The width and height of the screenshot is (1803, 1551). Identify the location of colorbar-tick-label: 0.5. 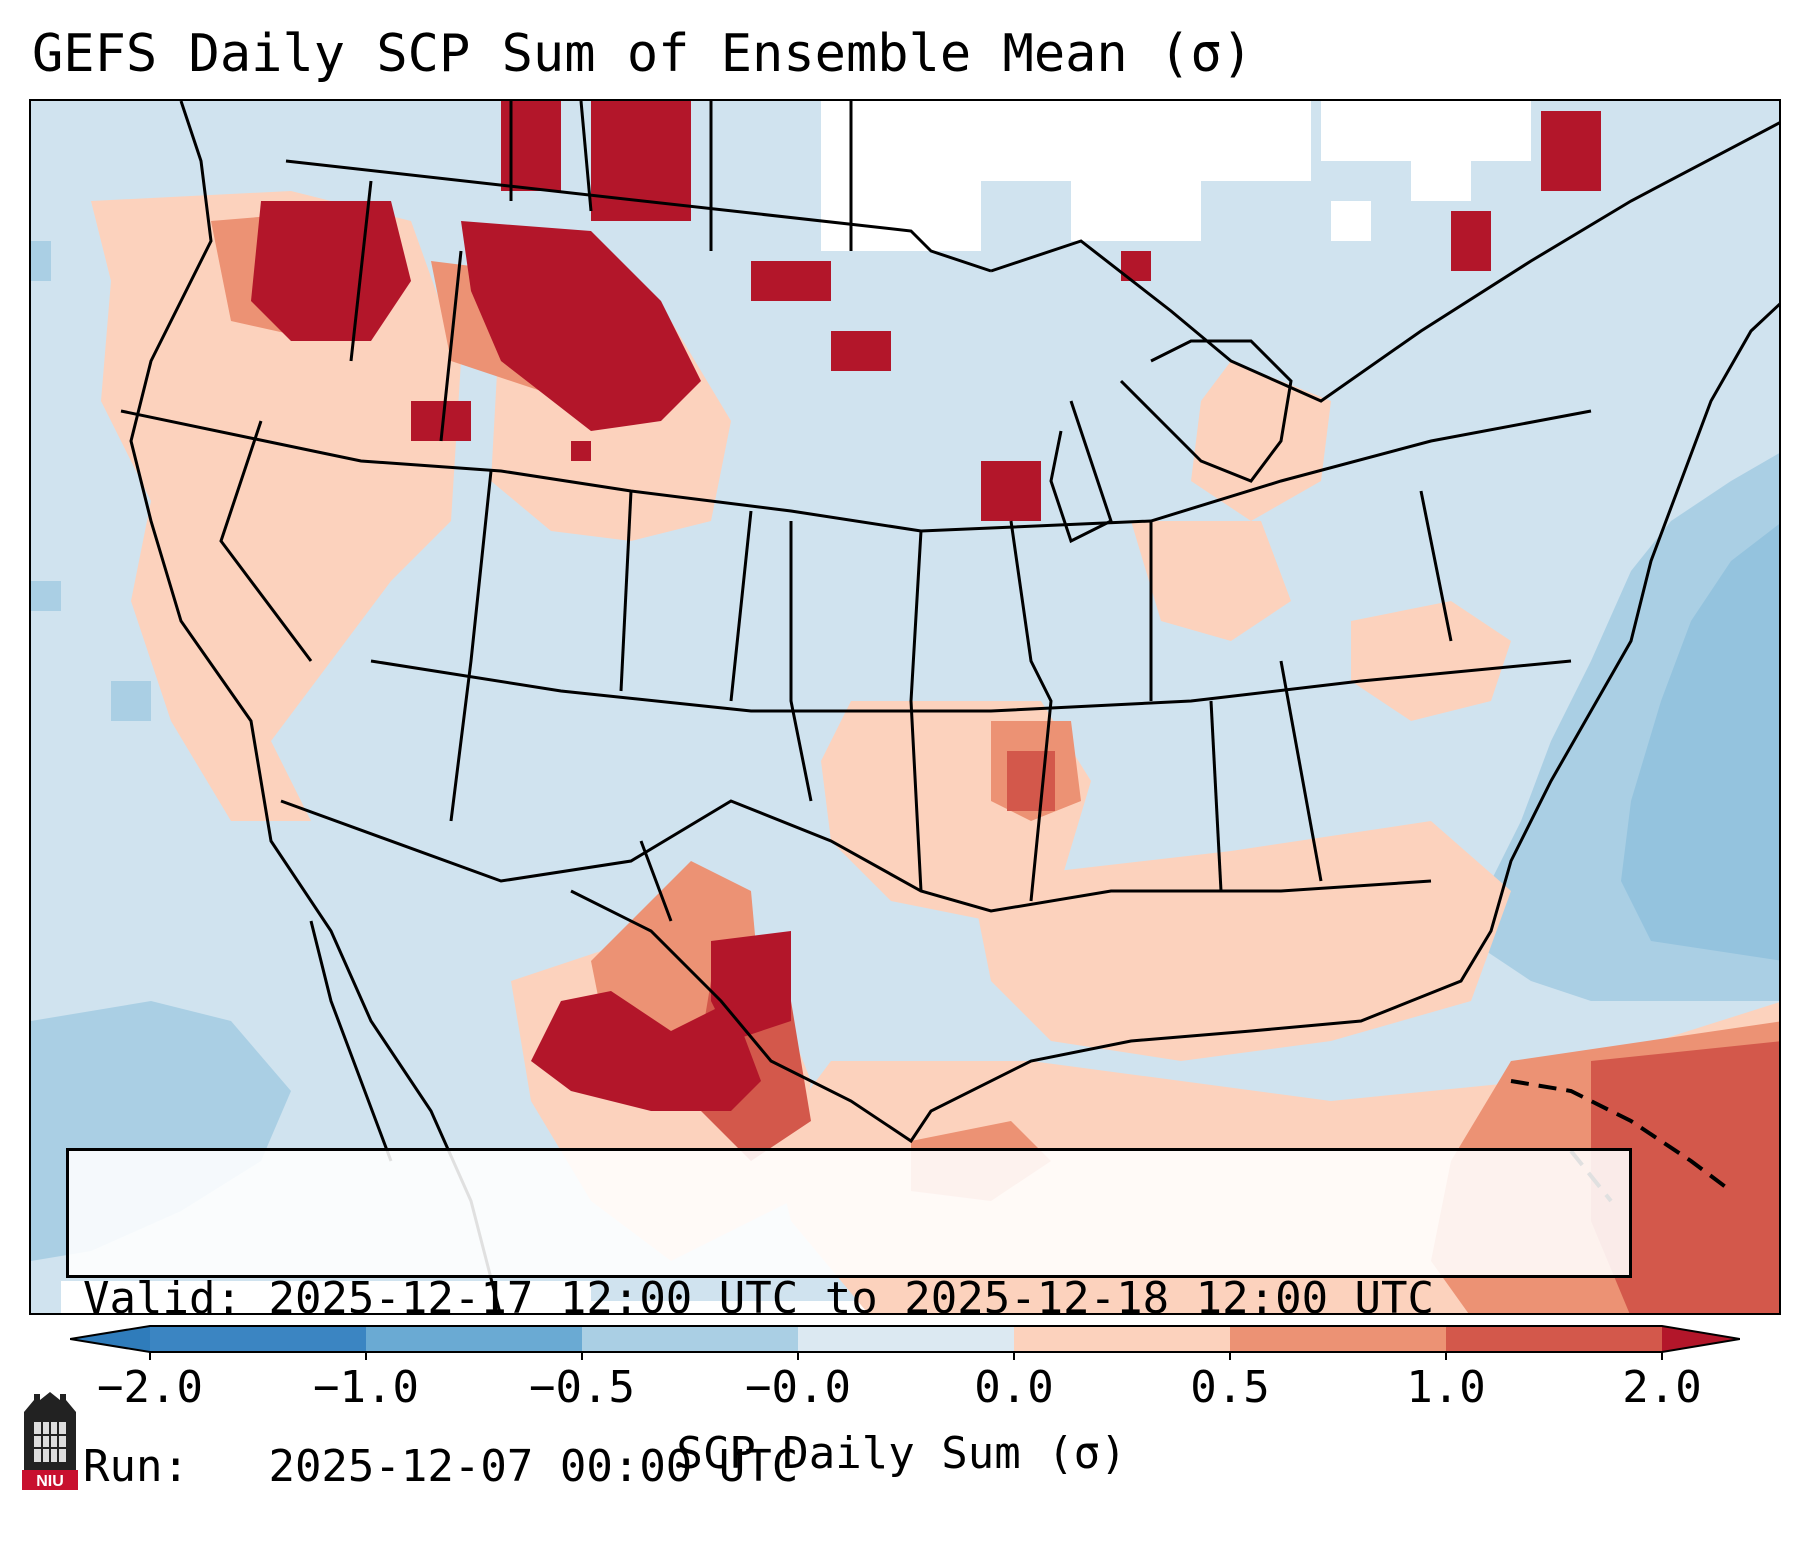
(1230, 1387).